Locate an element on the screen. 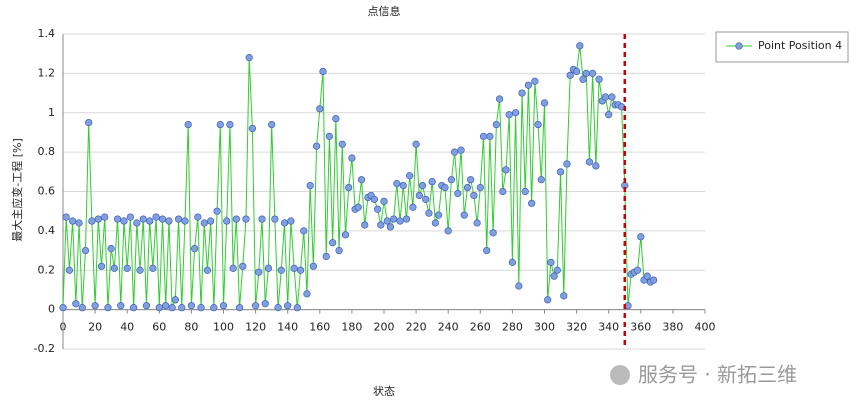  y-axis-label: 最大主应变-工程 [%] is located at coordinates (17, 190).